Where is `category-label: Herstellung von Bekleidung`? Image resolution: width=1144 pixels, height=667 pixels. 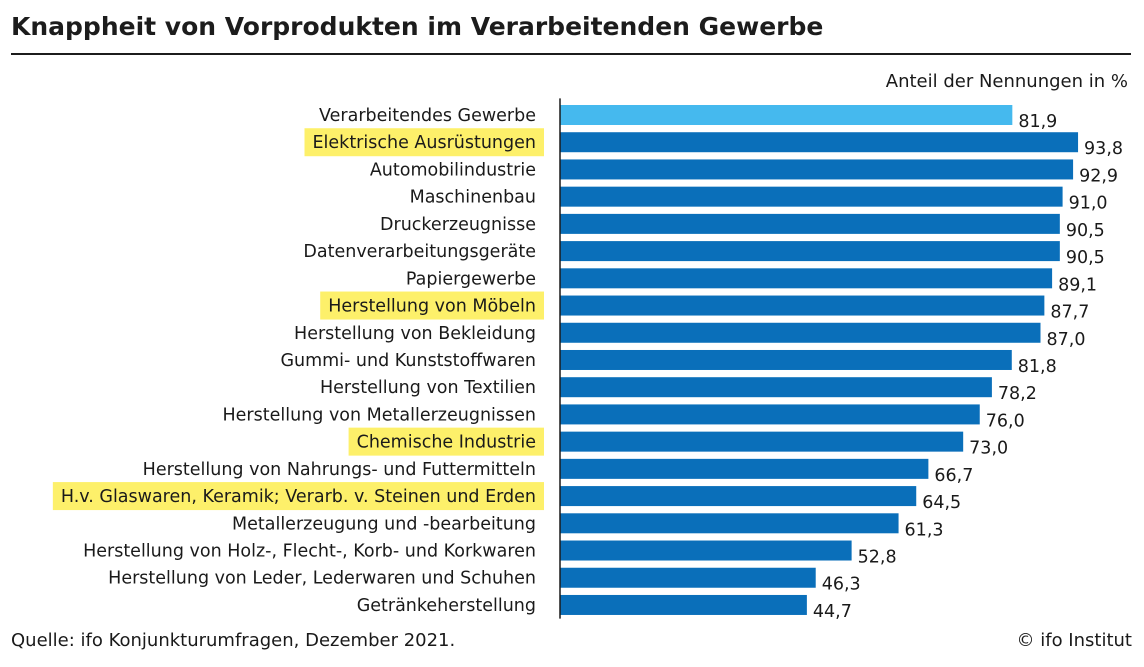 category-label: Herstellung von Bekleidung is located at coordinates (415, 334).